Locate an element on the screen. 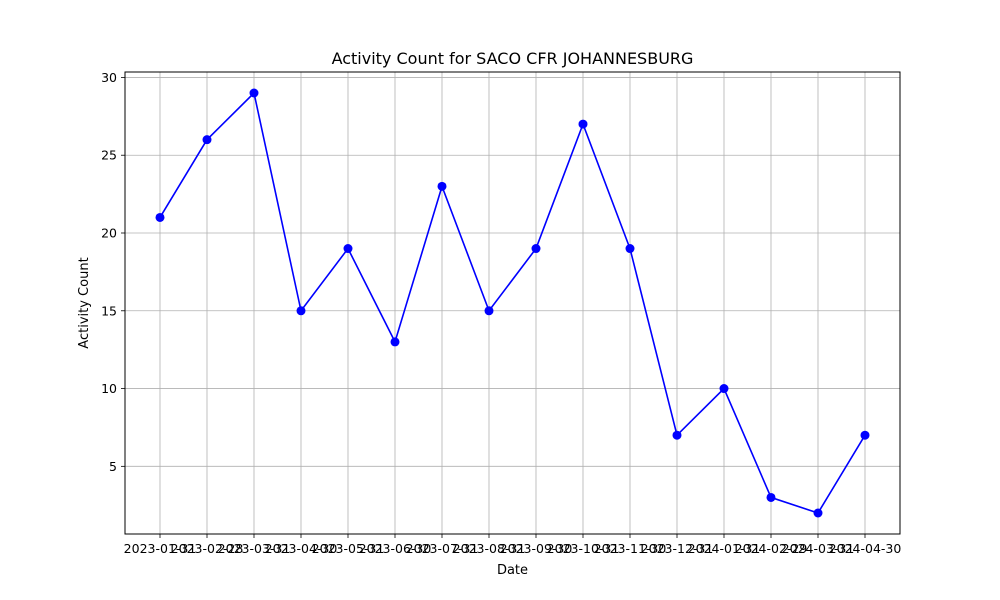 This screenshot has width=1000, height=600. x-tick-label: 2024-03-31 is located at coordinates (818, 548).